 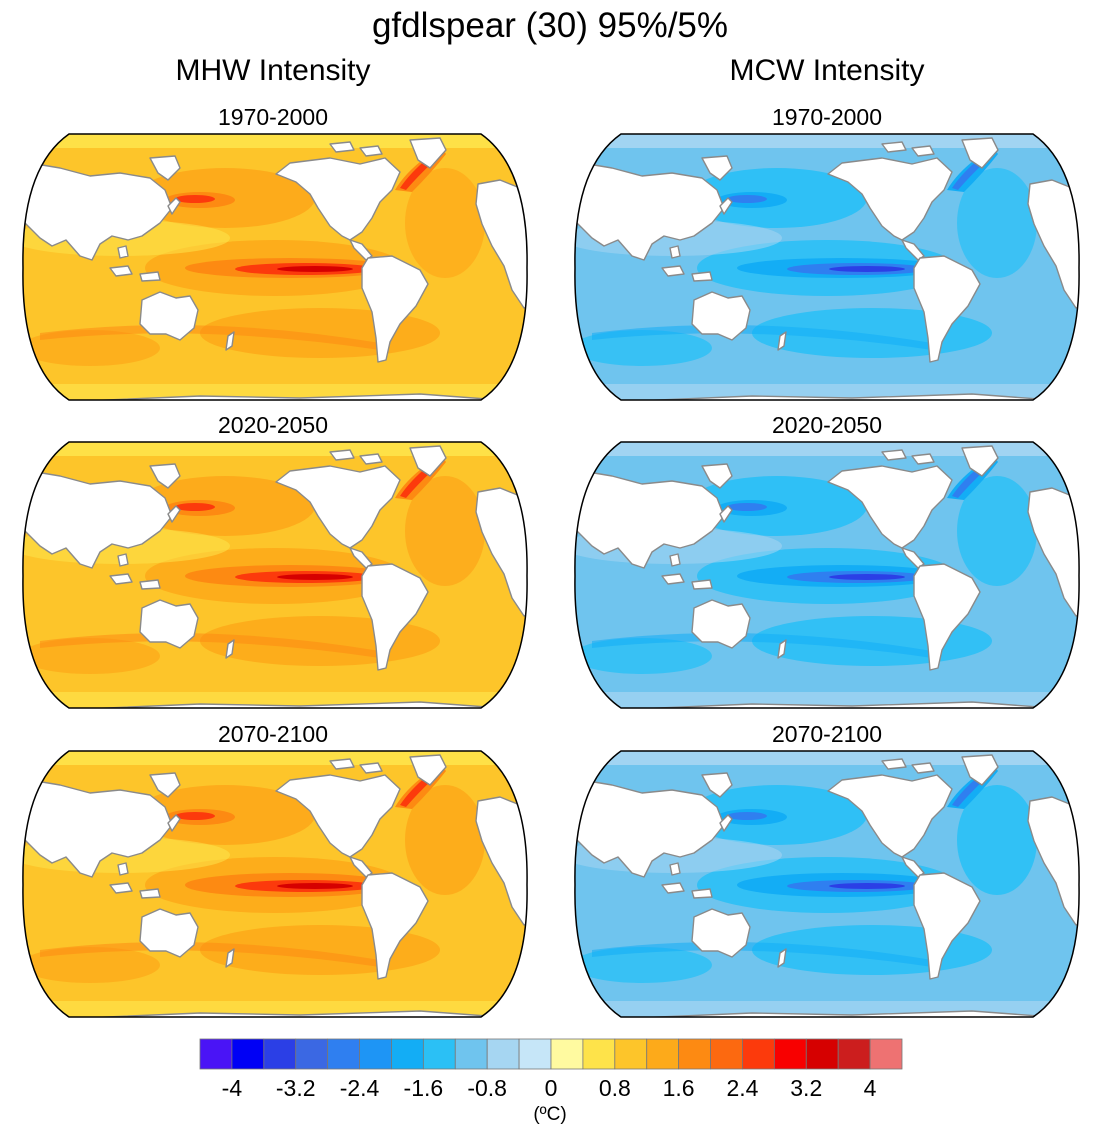 I want to click on colorbar-tick-label: 0, so click(x=551, y=1088).